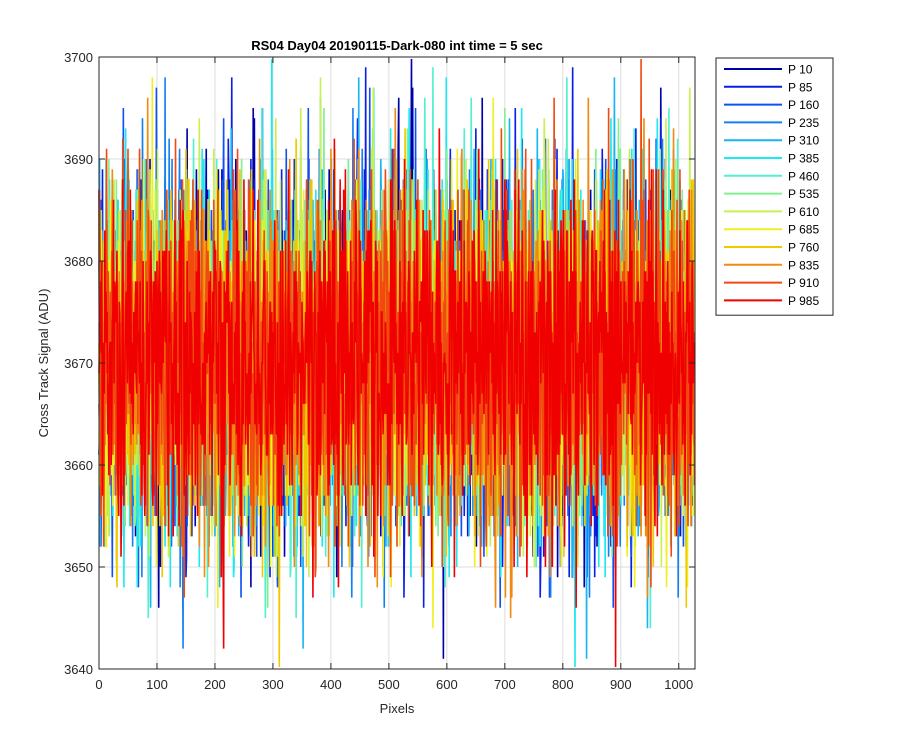  What do you see at coordinates (273, 684) in the screenshot?
I see `x-tick-label: 300` at bounding box center [273, 684].